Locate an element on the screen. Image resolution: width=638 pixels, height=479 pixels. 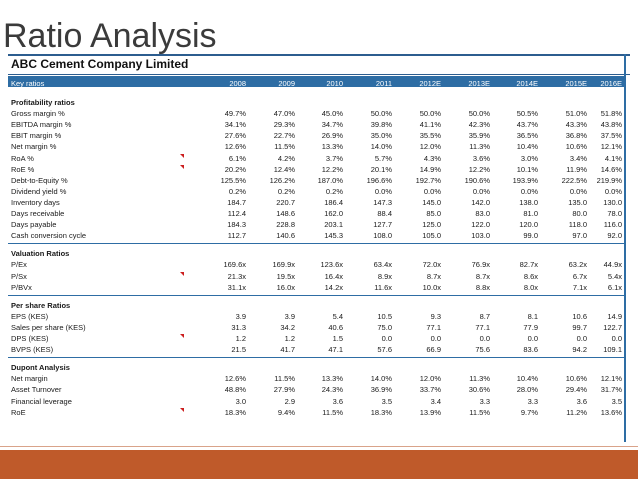
page-title: Ratio Analysis is located at coordinates (110, 36).